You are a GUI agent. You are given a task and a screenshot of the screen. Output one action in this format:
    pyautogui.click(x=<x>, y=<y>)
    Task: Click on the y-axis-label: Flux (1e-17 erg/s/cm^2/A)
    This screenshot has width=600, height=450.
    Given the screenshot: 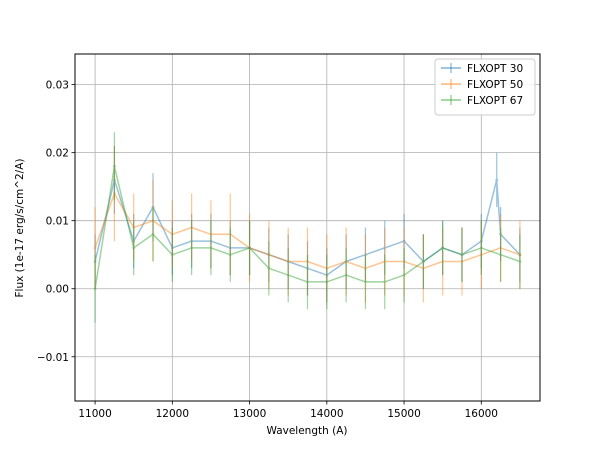 What is the action you would take?
    pyautogui.click(x=20, y=228)
    